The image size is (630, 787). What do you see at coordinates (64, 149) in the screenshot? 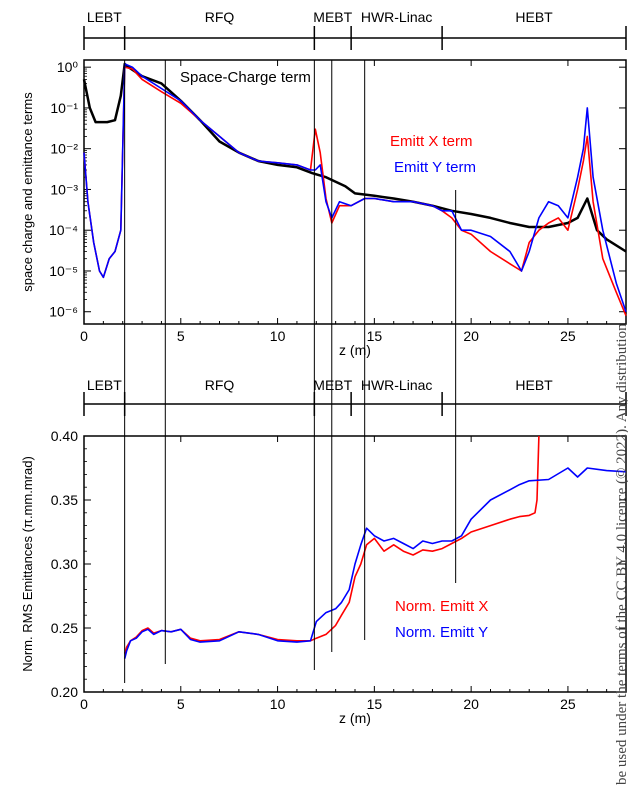
I see `y-tick-label: 10⁻²` at bounding box center [64, 149].